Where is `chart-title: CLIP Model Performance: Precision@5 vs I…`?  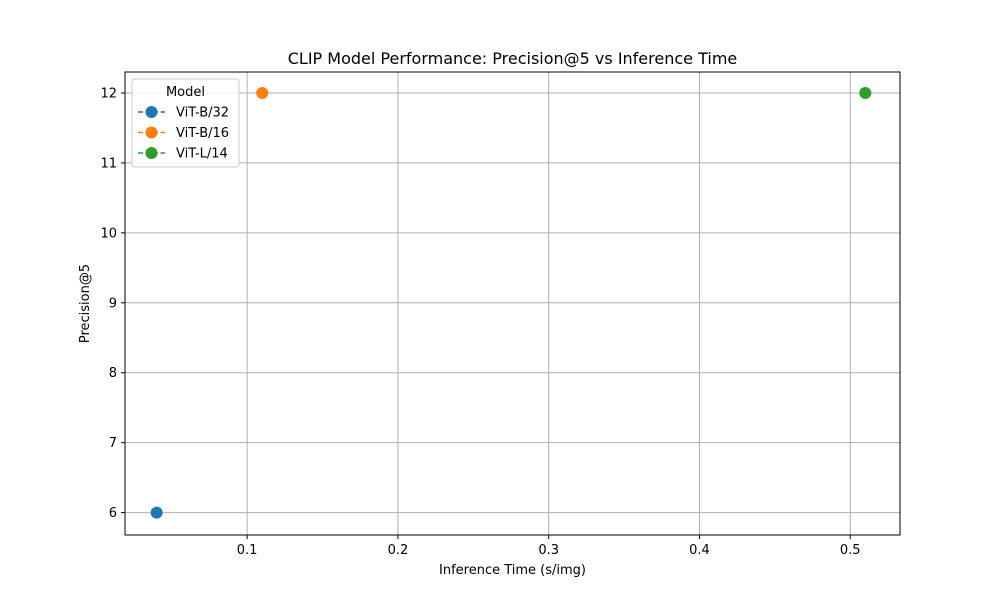
chart-title: CLIP Model Performance: Precision@5 vs I… is located at coordinates (513, 58).